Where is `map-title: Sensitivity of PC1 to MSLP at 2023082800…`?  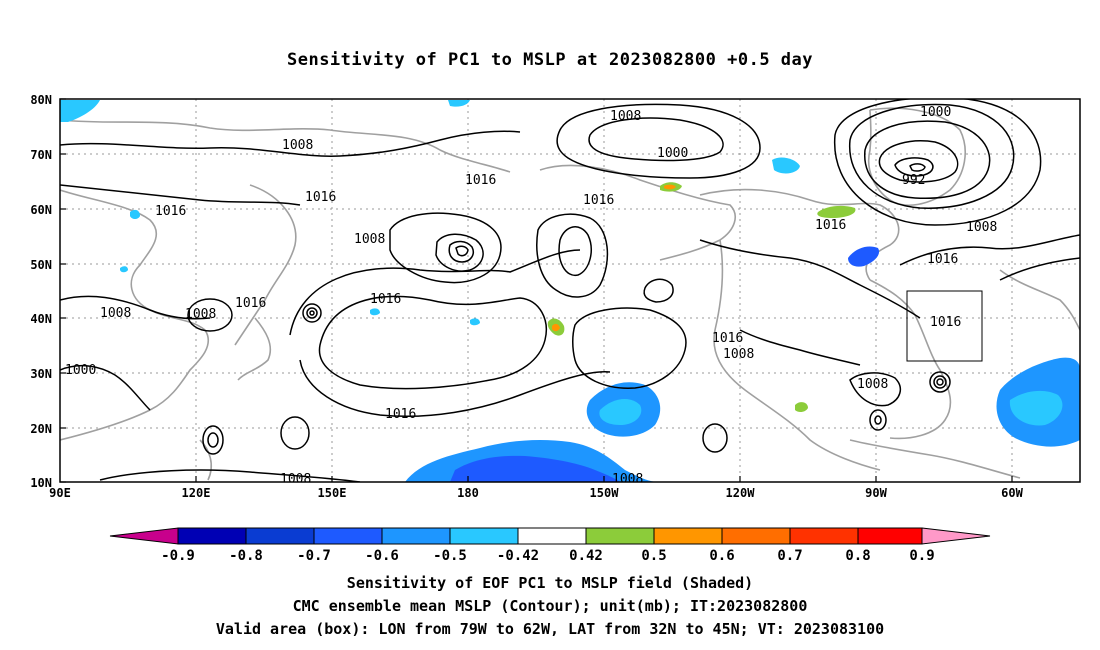
map-title: Sensitivity of PC1 to MSLP at 2023082800… is located at coordinates (549, 60).